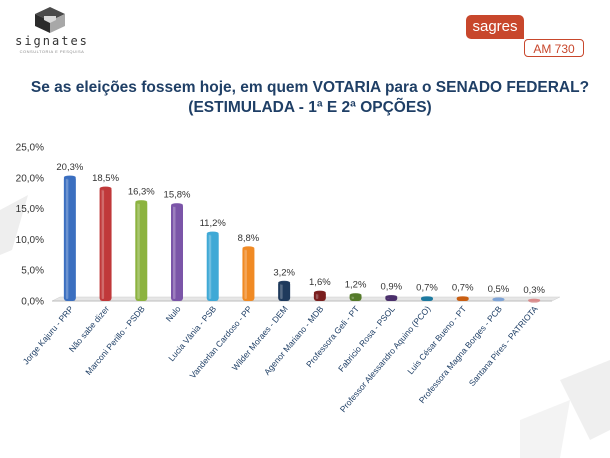 Image resolution: width=610 pixels, height=458 pixels. I want to click on data-label: 3,2%, so click(284, 272).